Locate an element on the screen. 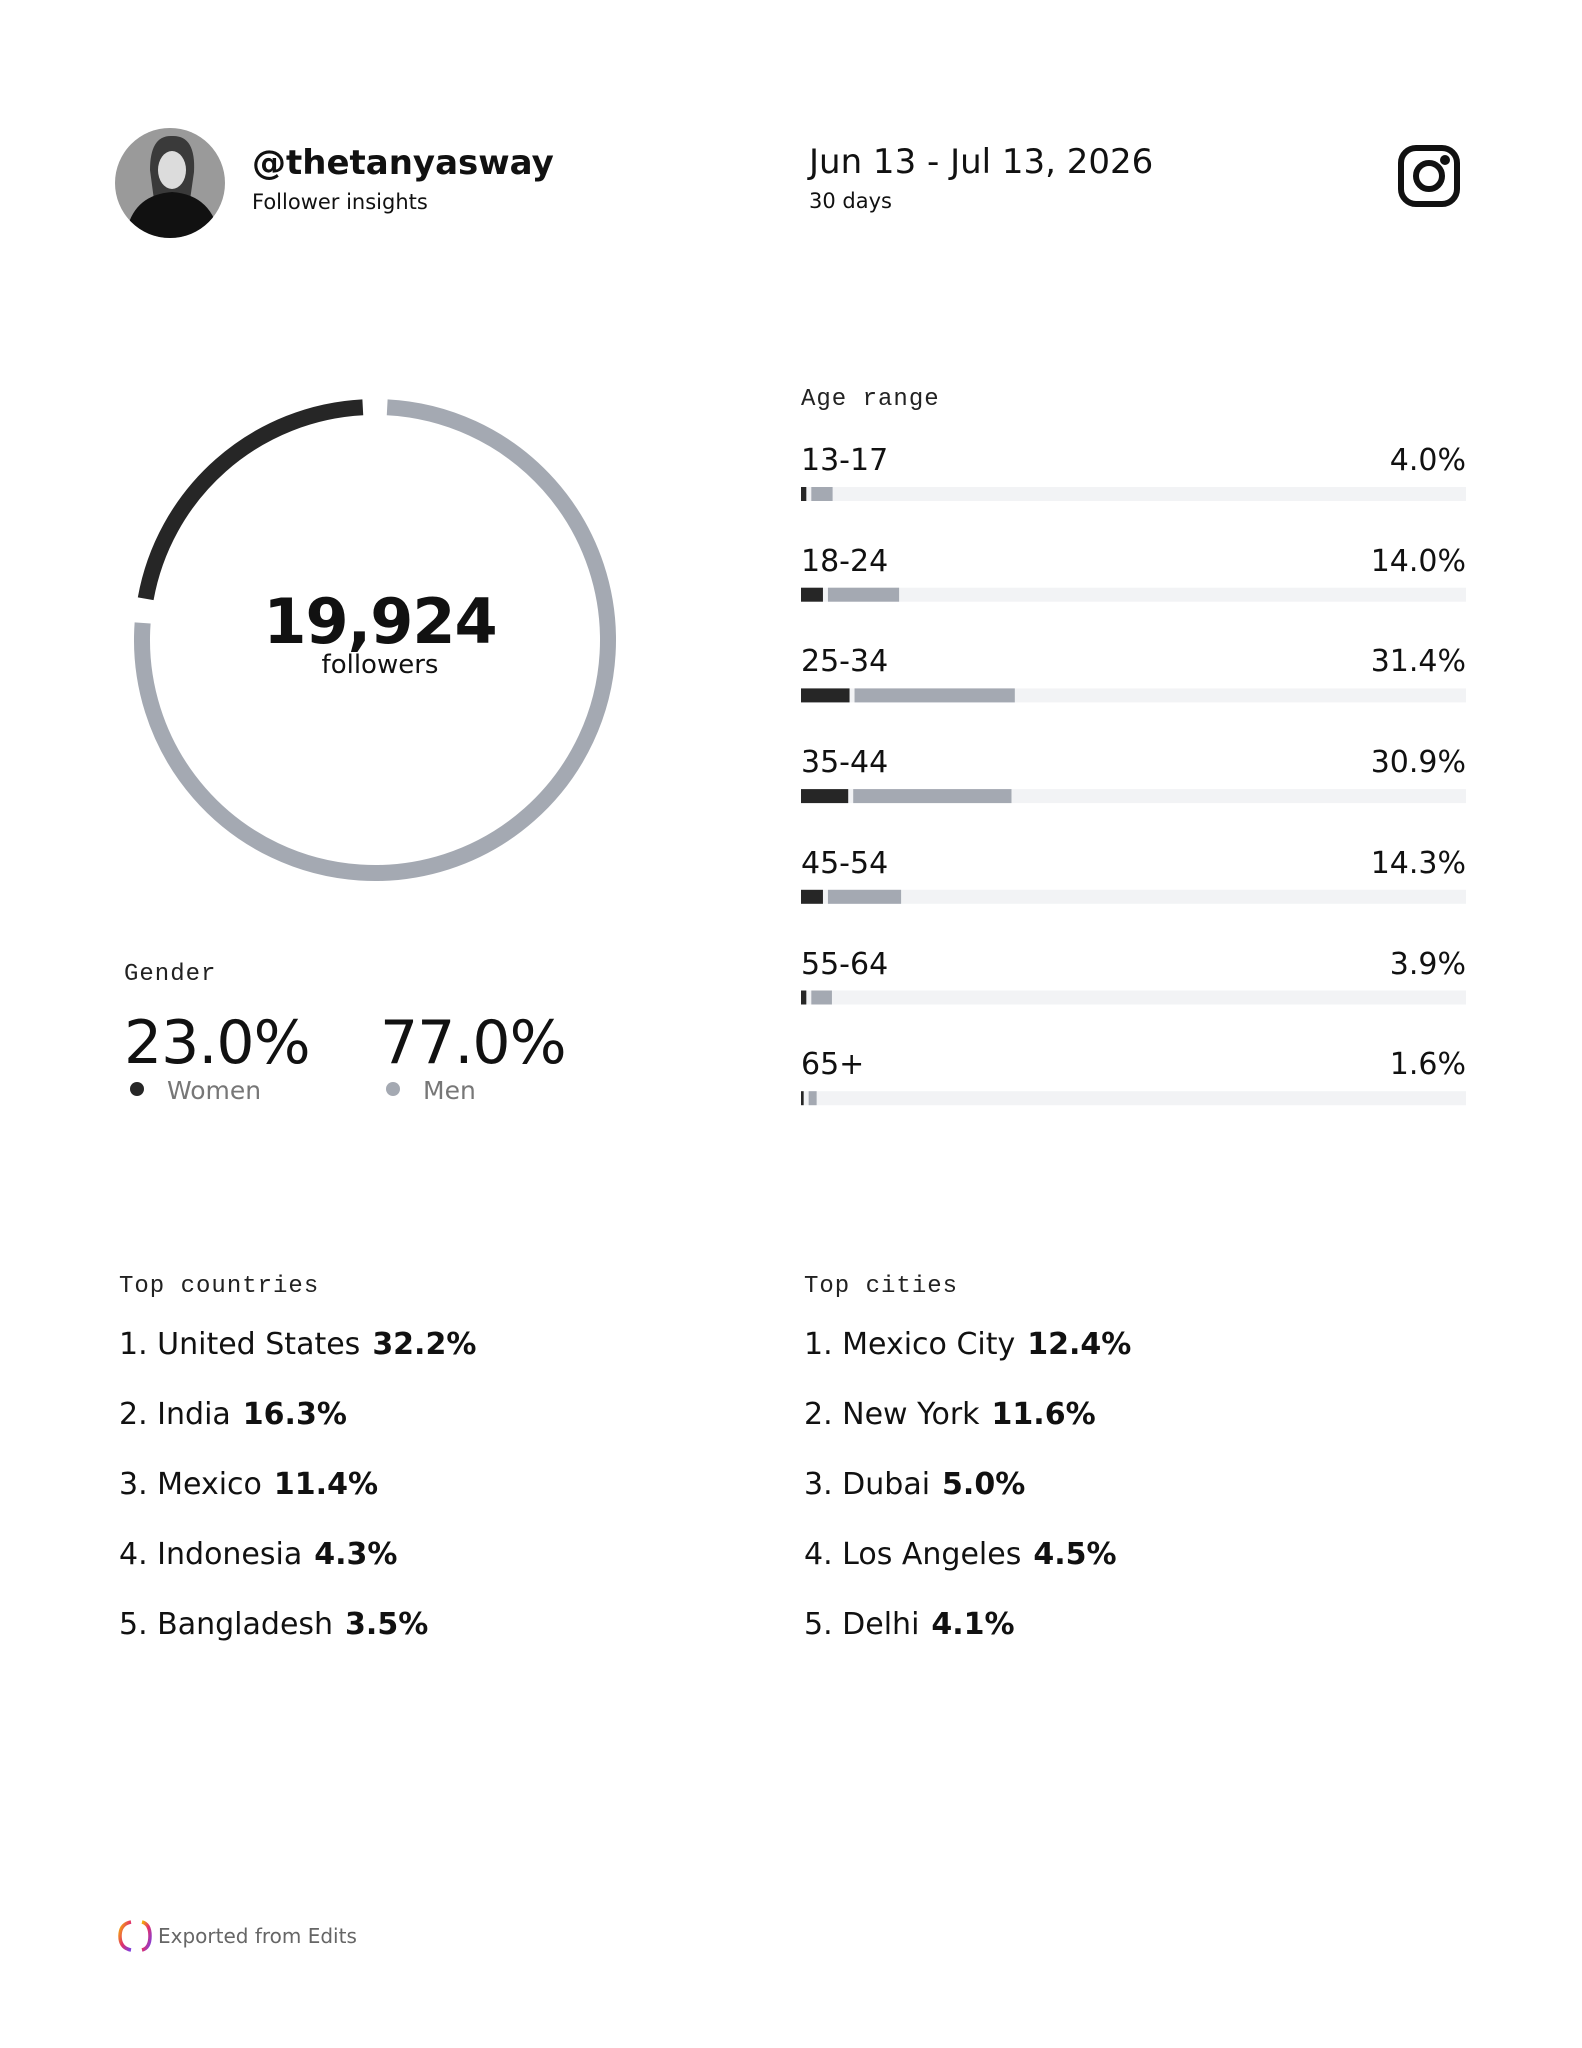  item-share: 11.6% is located at coordinates (1043, 1414).